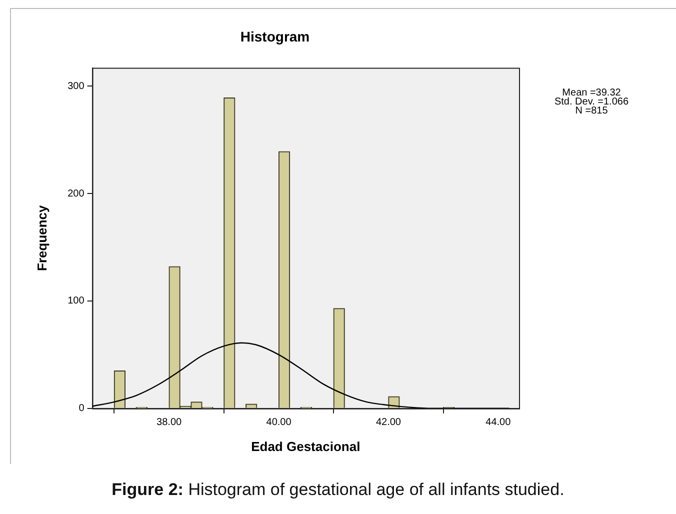 This screenshot has width=676, height=514. What do you see at coordinates (305, 446) in the screenshot?
I see `x-axis-title: Edad Gestacional` at bounding box center [305, 446].